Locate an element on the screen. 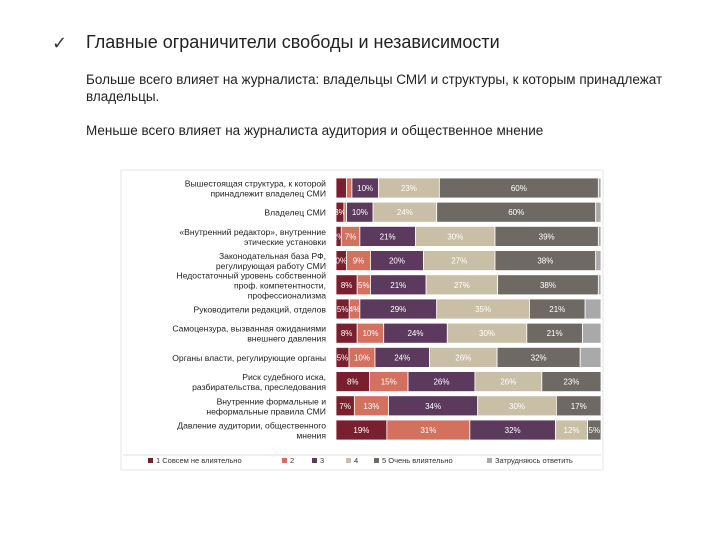  category-label: Органы власти, регулирующие органы is located at coordinates (249, 358).